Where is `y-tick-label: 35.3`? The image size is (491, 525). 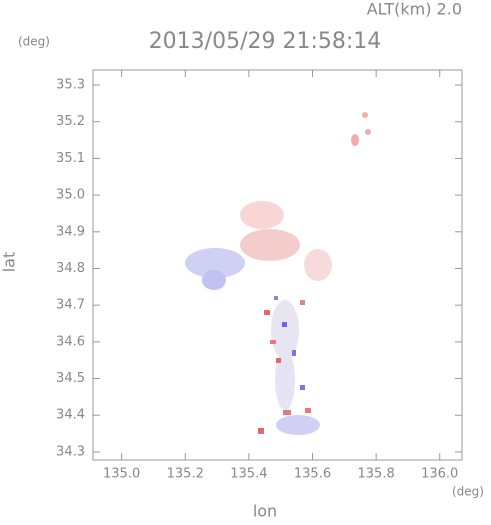 y-tick-label: 35.3 is located at coordinates (70, 85).